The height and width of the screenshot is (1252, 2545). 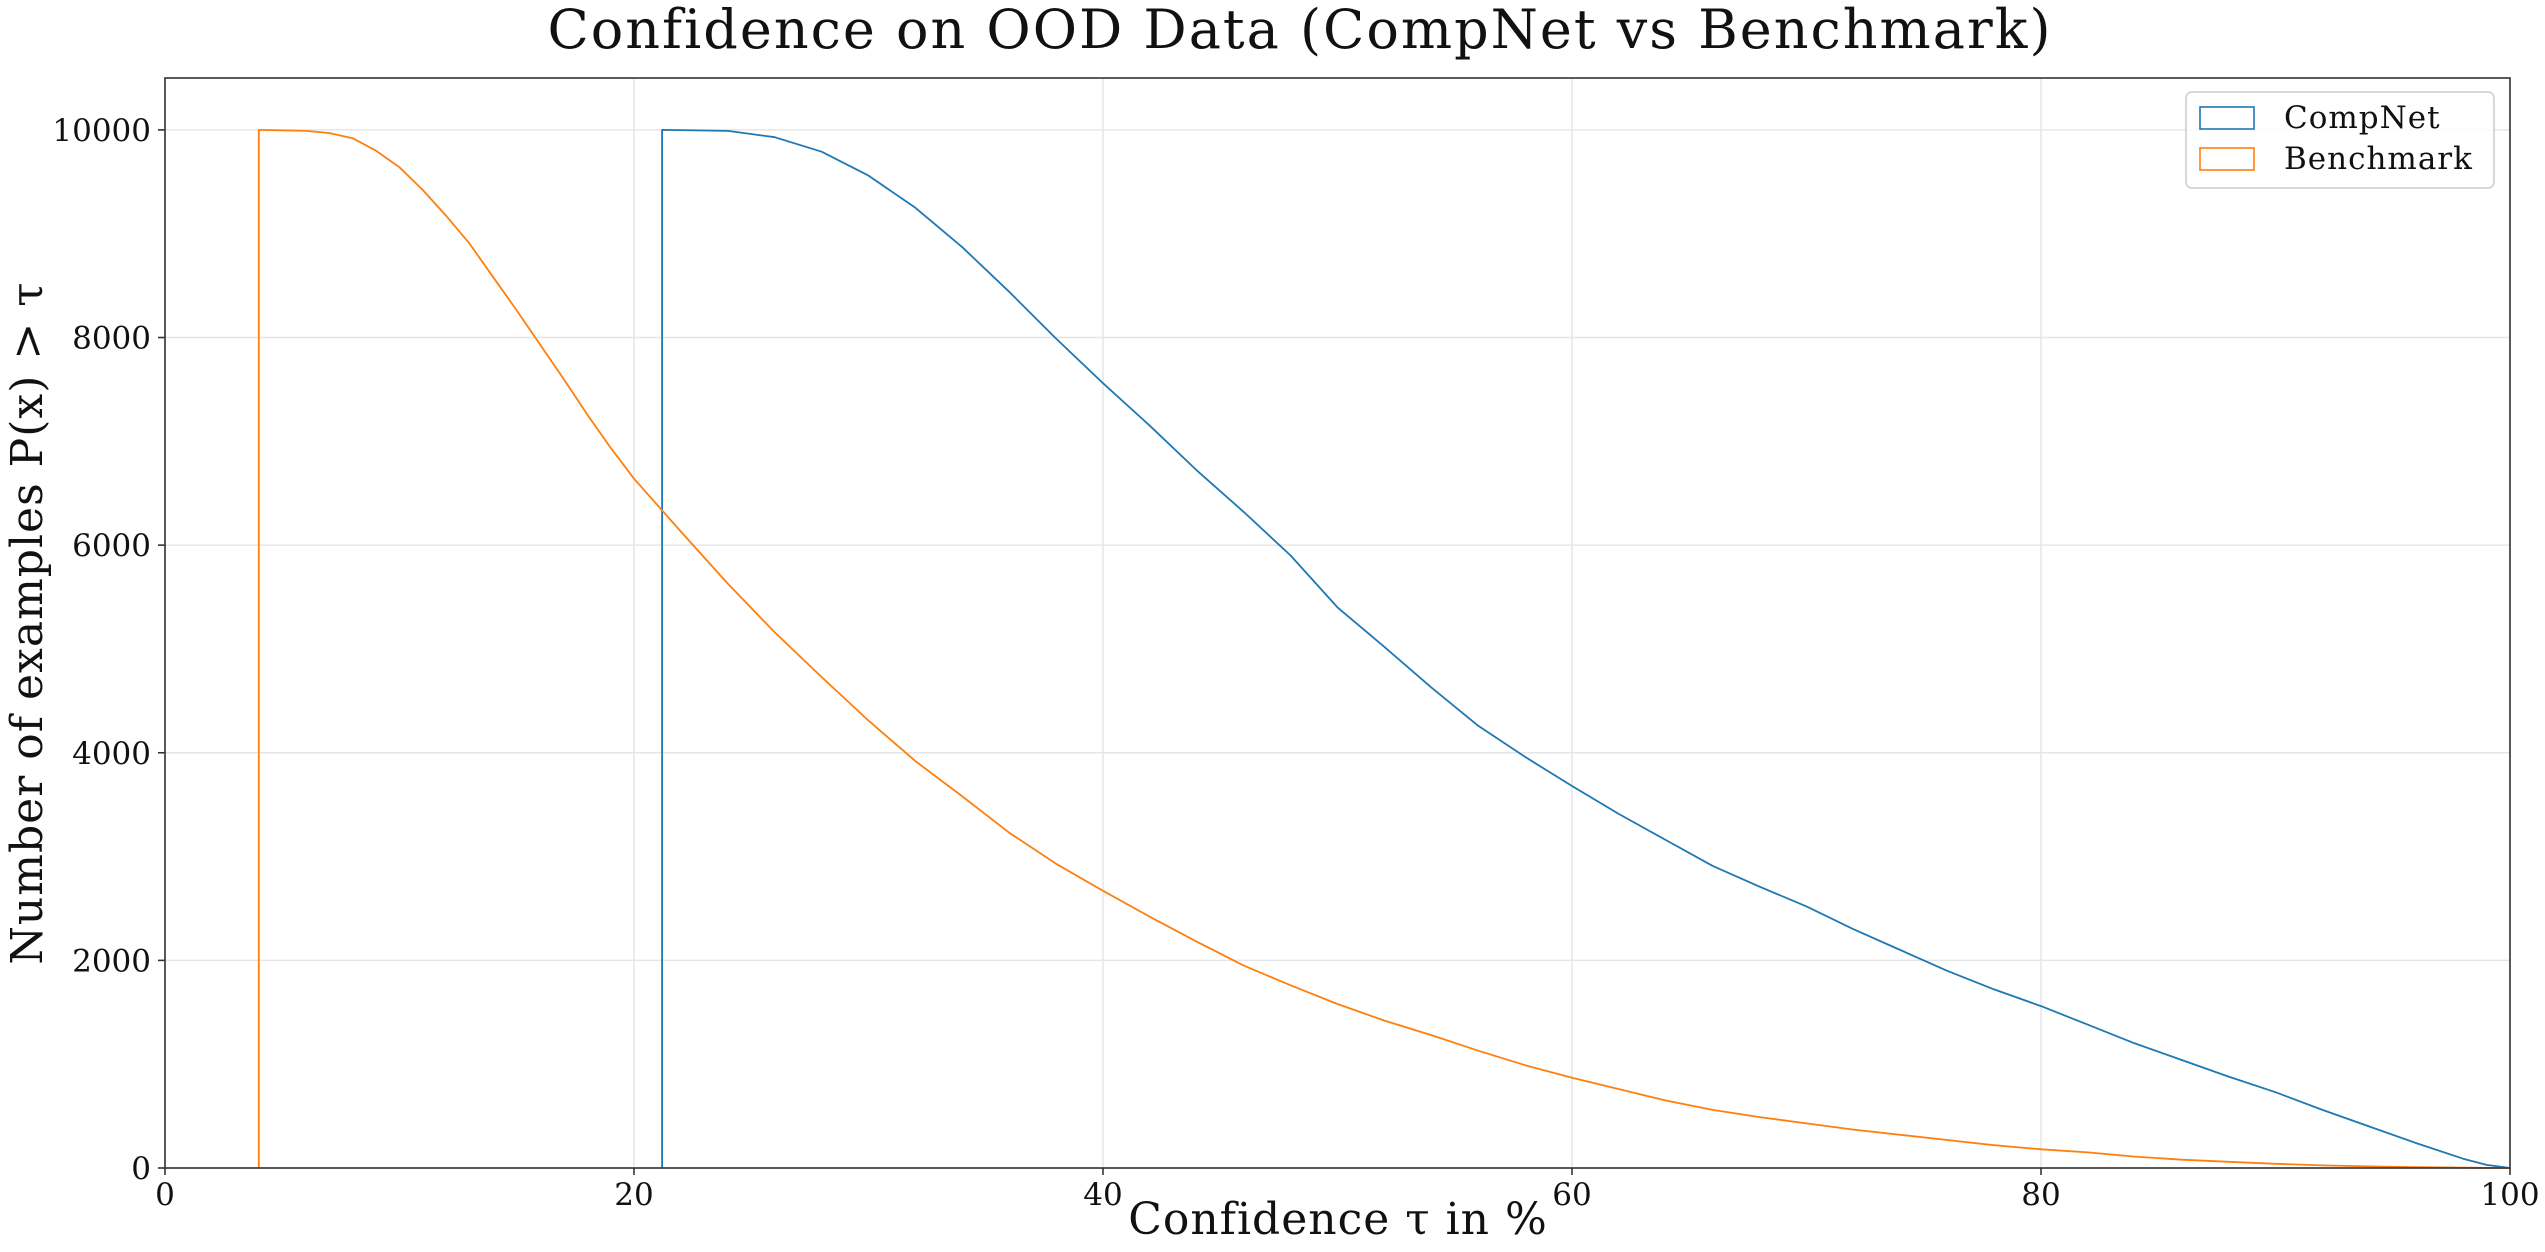 What do you see at coordinates (1102, 1195) in the screenshot?
I see `x-tick-label-40: 40` at bounding box center [1102, 1195].